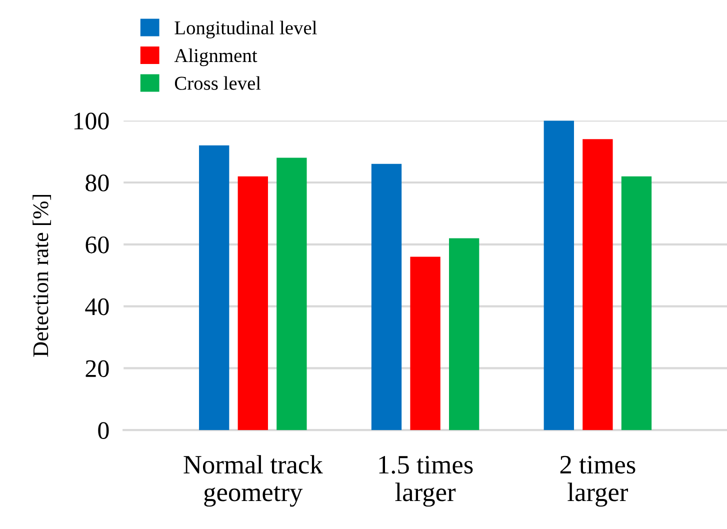 The width and height of the screenshot is (727, 529). I want to click on legend-label: Longitudinal level, so click(245, 29).